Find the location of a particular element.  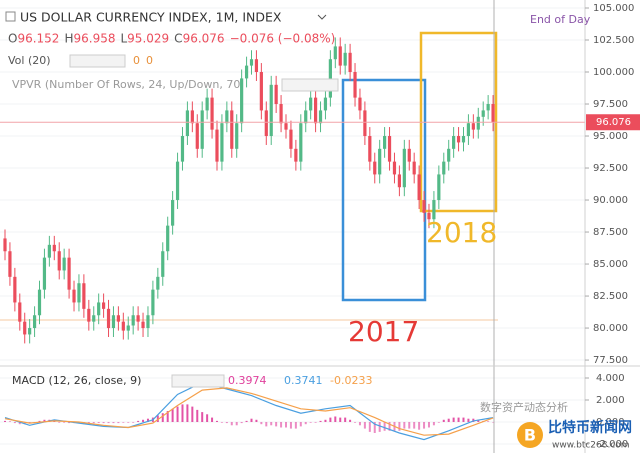

readout-item: C is located at coordinates (178, 39).